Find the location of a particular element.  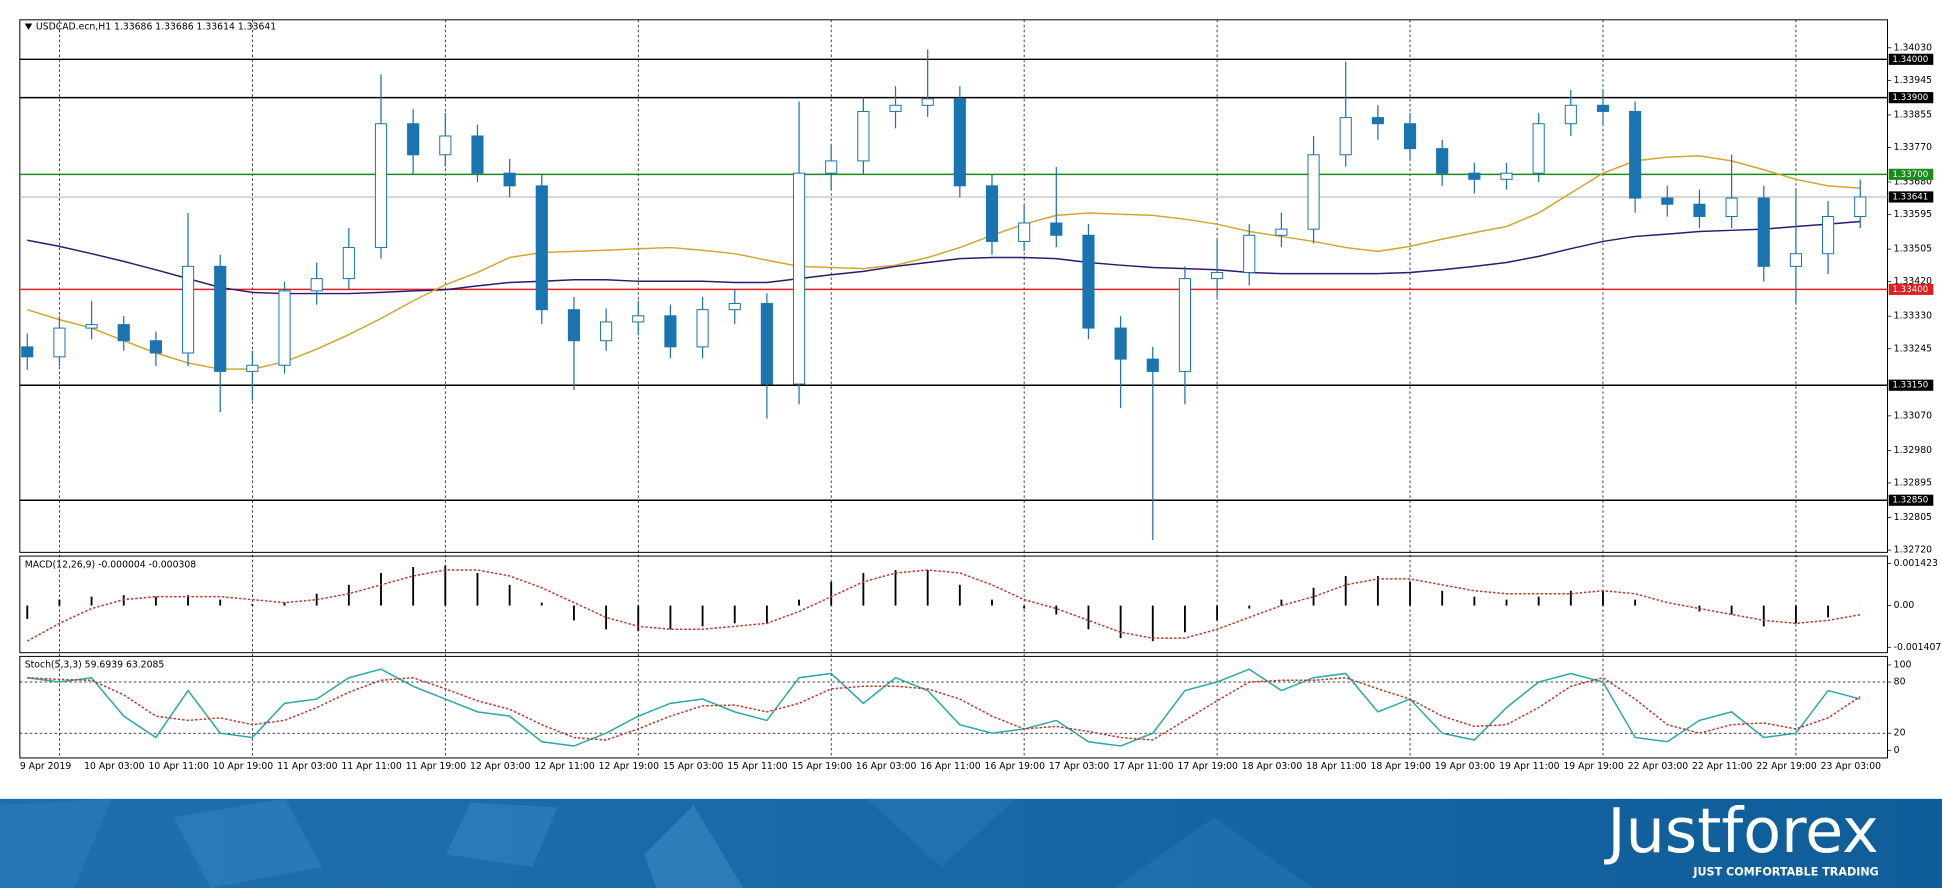

level-label: 1.33150 is located at coordinates (1910, 386).